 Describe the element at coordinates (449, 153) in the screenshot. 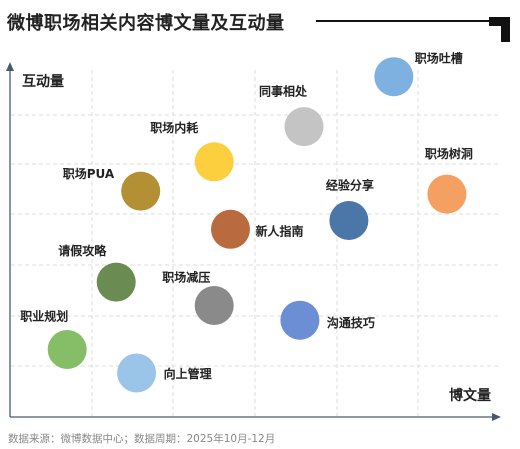

I see `bubble-label-4: 职场树洞` at that location.